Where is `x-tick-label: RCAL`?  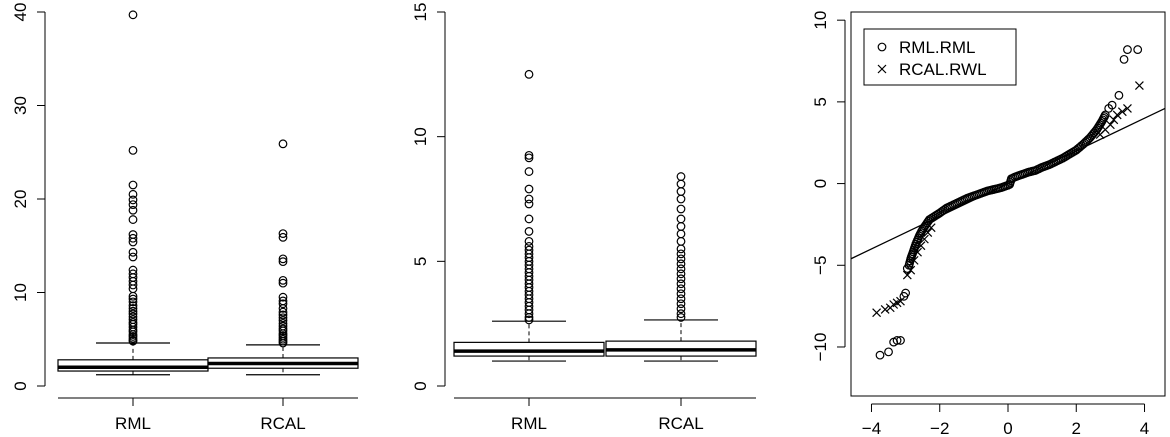
x-tick-label: RCAL is located at coordinates (282, 423).